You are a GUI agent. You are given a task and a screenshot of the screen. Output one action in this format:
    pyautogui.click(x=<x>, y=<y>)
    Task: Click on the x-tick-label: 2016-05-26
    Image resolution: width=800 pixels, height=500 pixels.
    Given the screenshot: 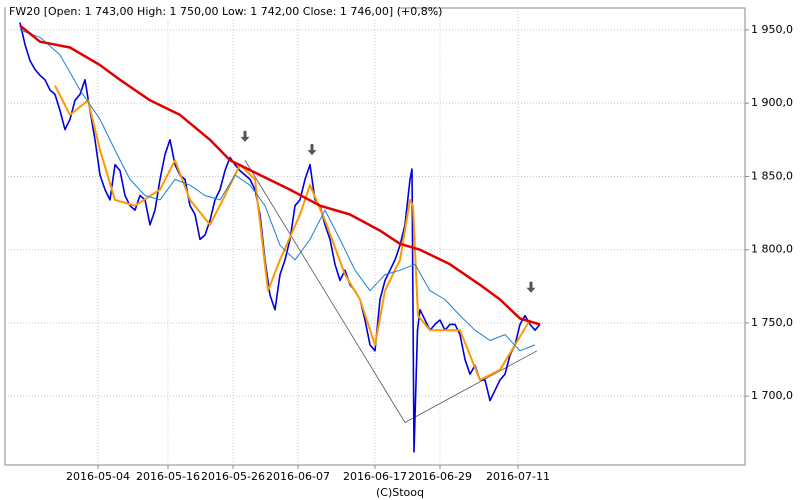 What is the action you would take?
    pyautogui.click(x=233, y=476)
    